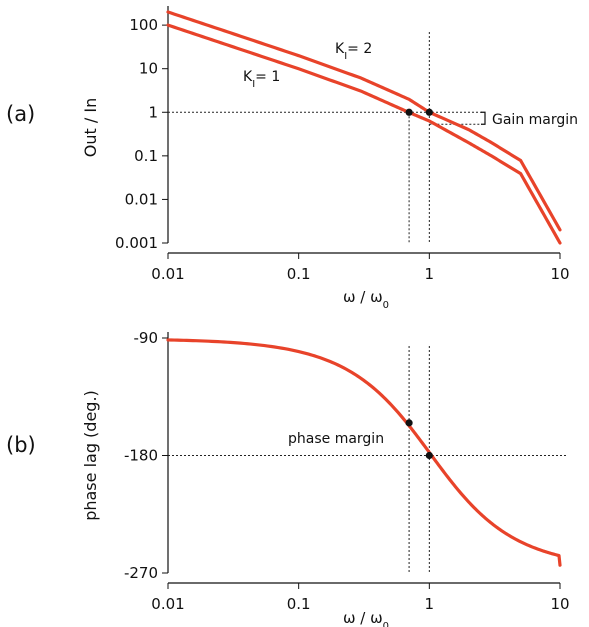  What do you see at coordinates (366, 299) in the screenshot?
I see `magnitude-x-axis-label: ω / ω0` at bounding box center [366, 299].